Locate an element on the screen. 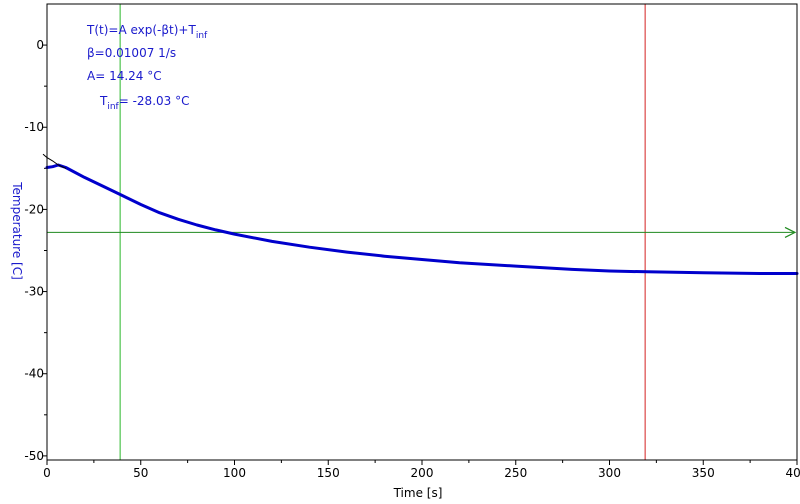 Image resolution: width=800 pixels, height=504 pixels. horizontal-cursor-arrow is located at coordinates (790, 232).